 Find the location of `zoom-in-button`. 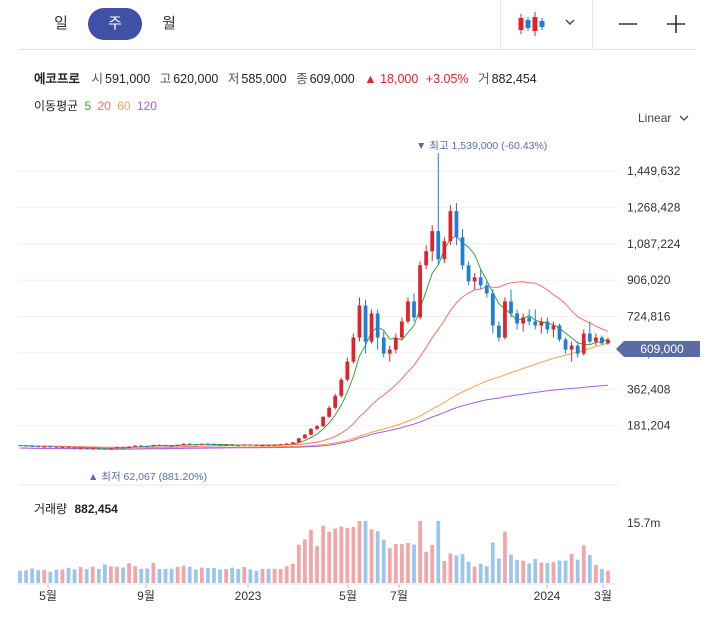

zoom-in-button is located at coordinates (676, 24).